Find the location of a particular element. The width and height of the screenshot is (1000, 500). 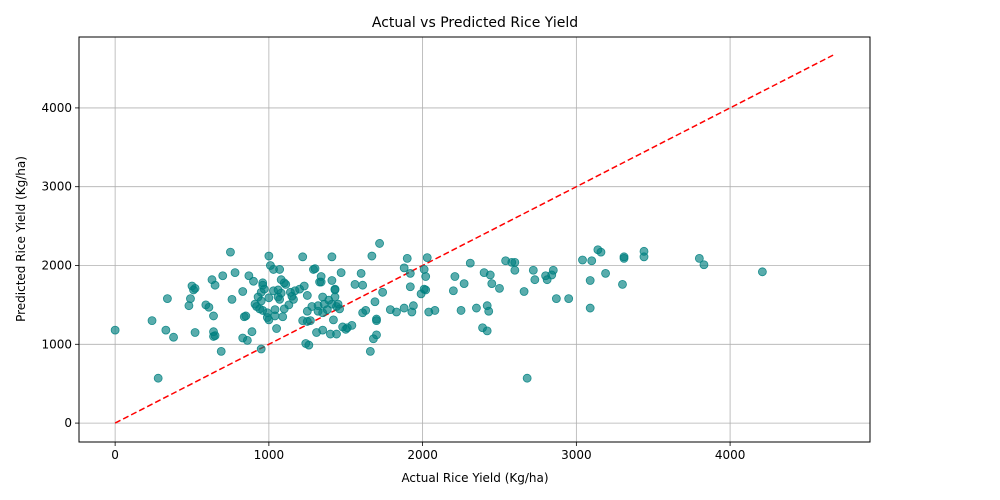

y-tick-label: 0 is located at coordinates (68, 423).